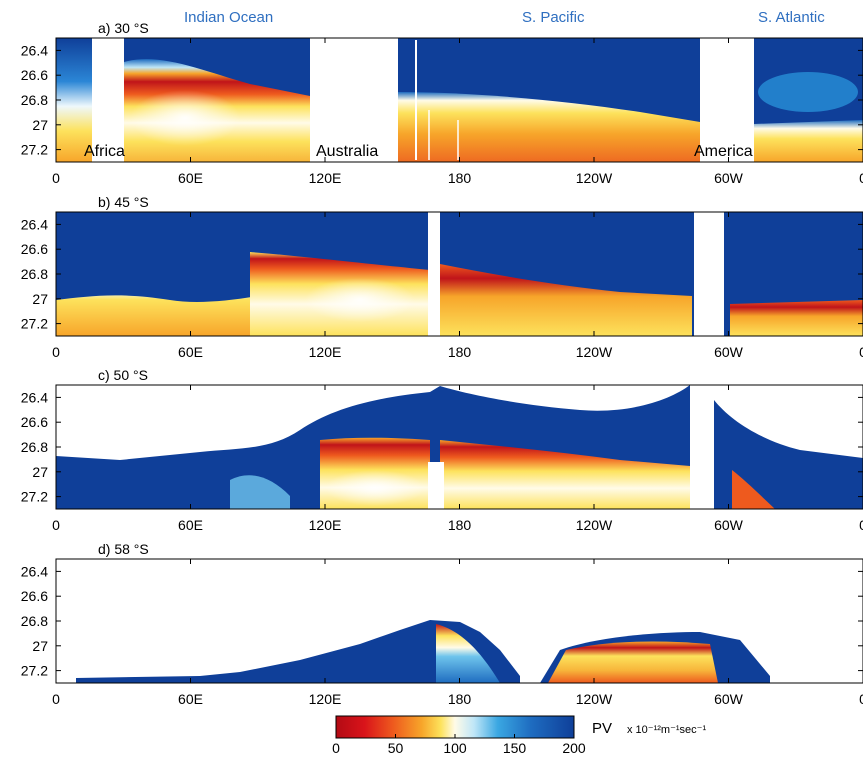  I want to click on panel-c-white-core, so click(375, 488).